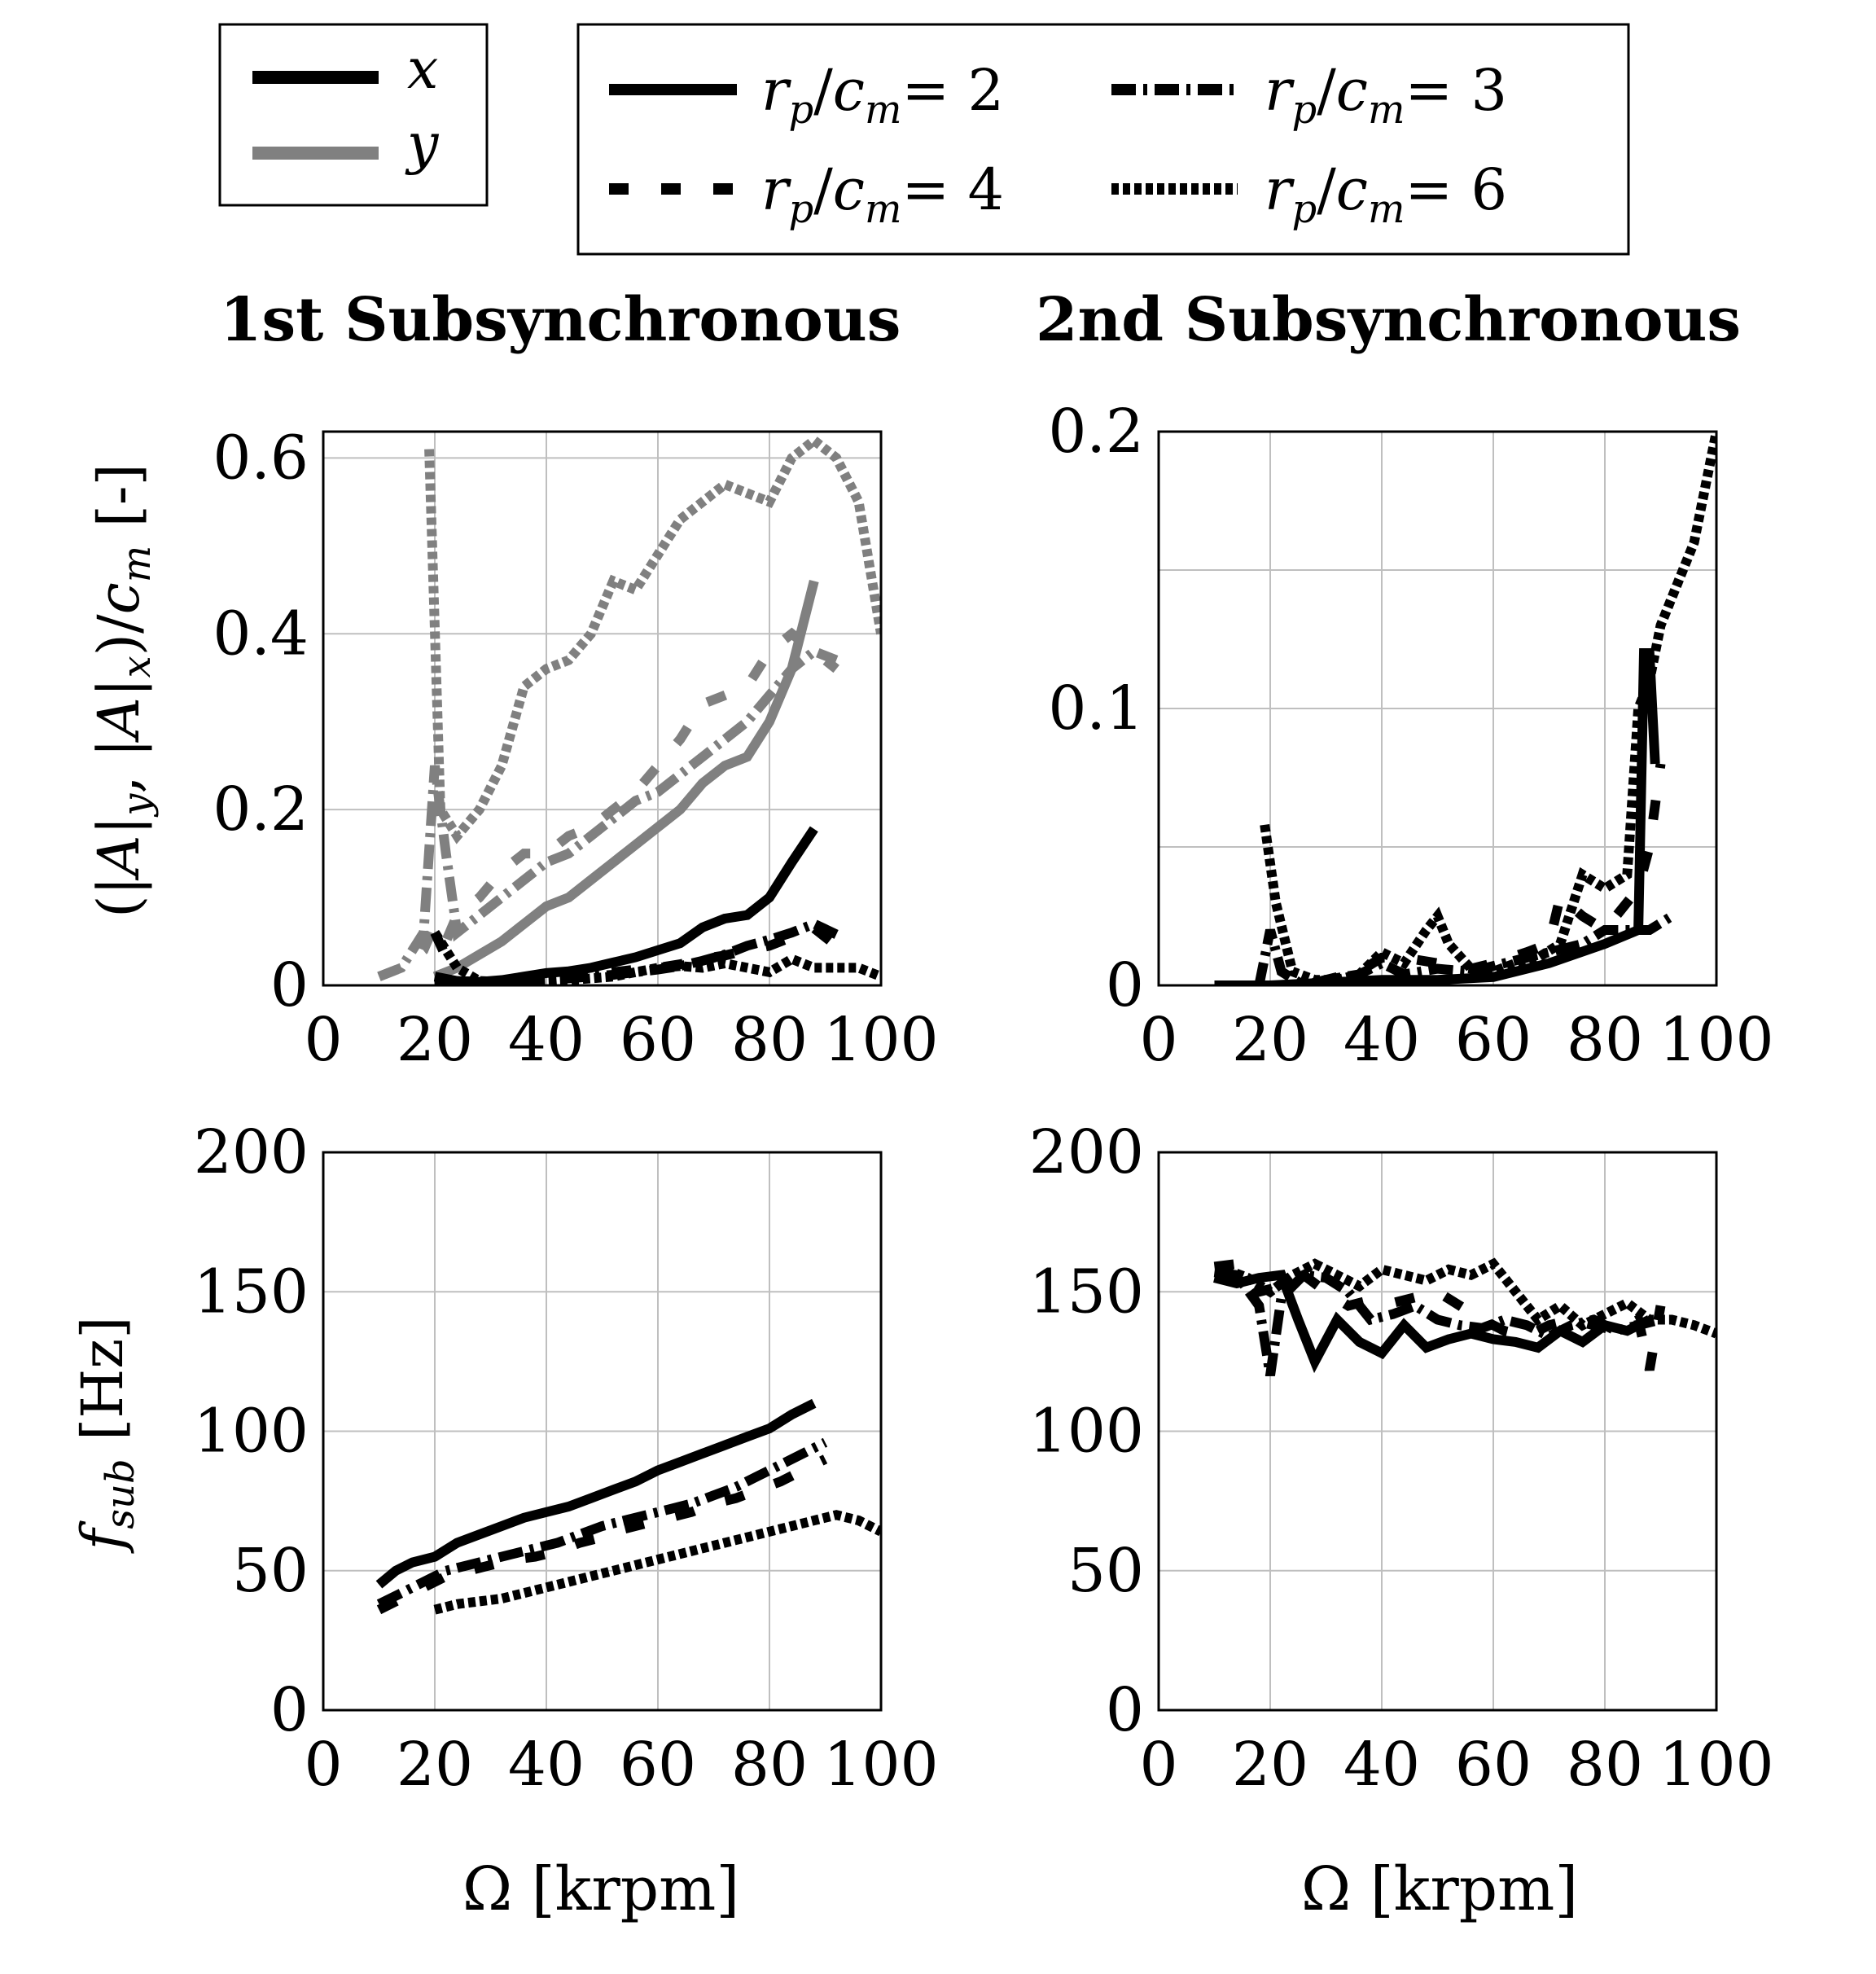 This screenshot has height=1974, width=1876. I want to click on column-title-1st: 1st Subsynchronous, so click(560, 320).